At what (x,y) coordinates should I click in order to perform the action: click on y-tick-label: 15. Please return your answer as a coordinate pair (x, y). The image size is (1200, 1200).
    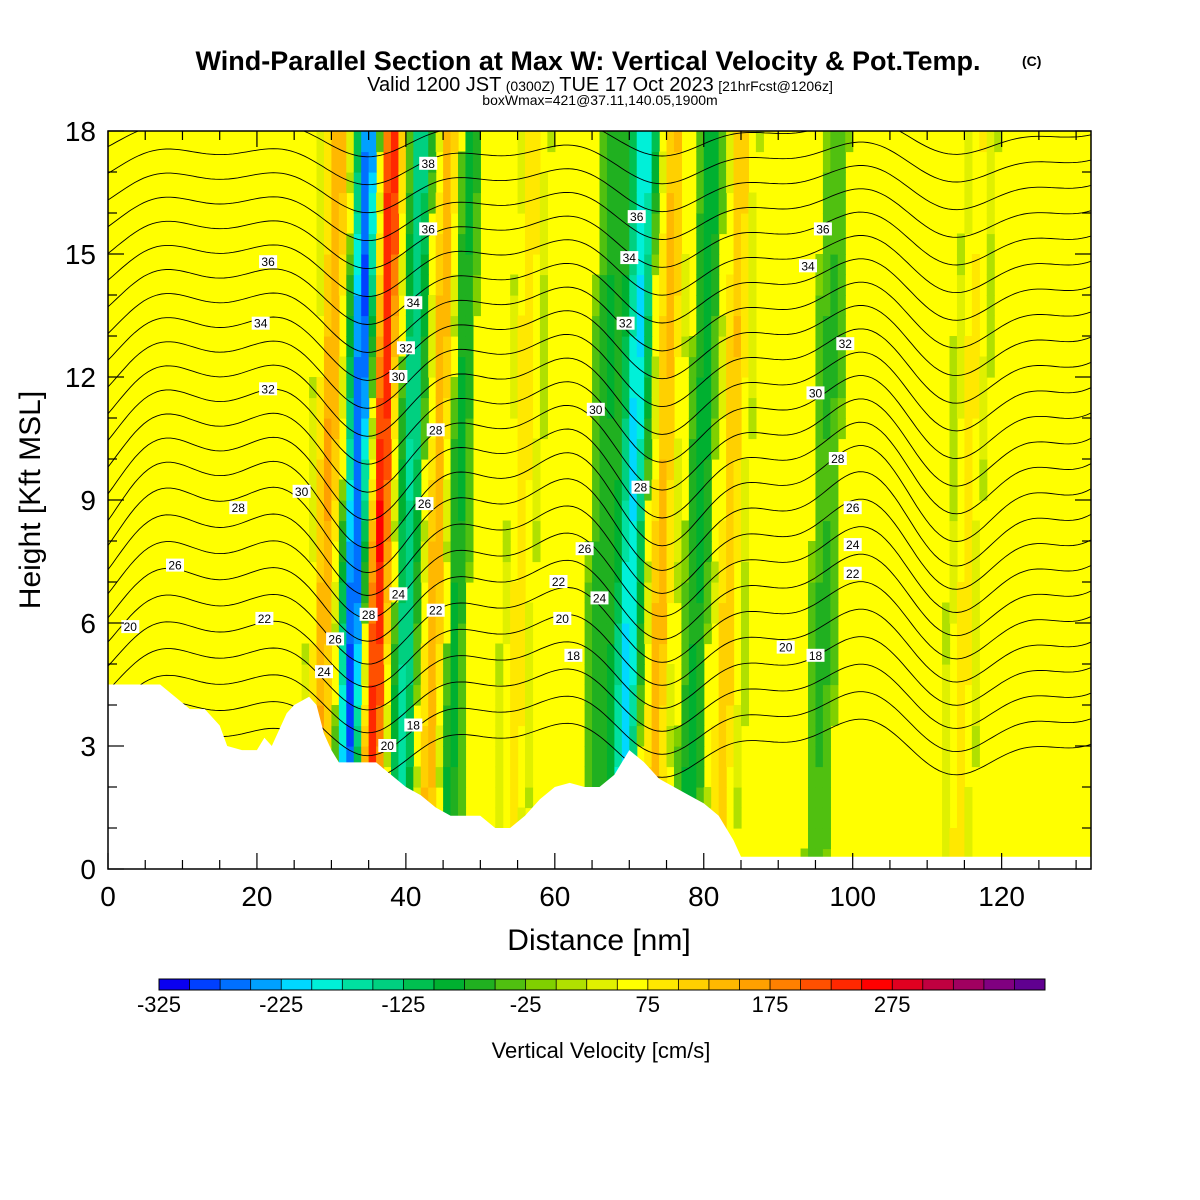
    Looking at the image, I should click on (80, 254).